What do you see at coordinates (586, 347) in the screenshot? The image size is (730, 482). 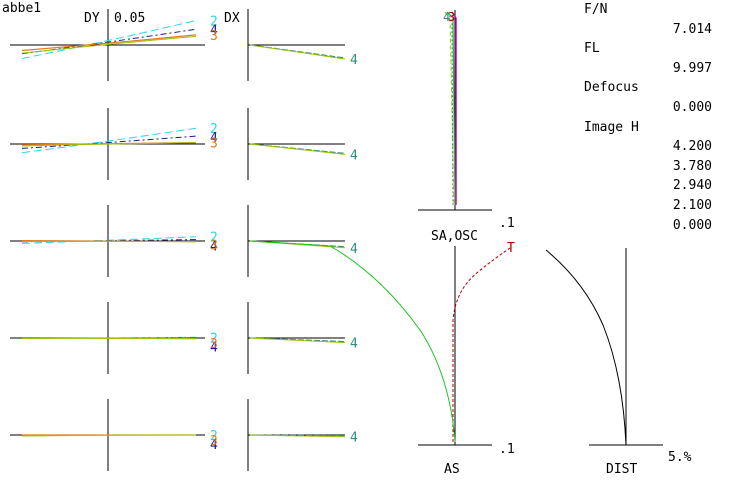 I see `dist-curve` at bounding box center [586, 347].